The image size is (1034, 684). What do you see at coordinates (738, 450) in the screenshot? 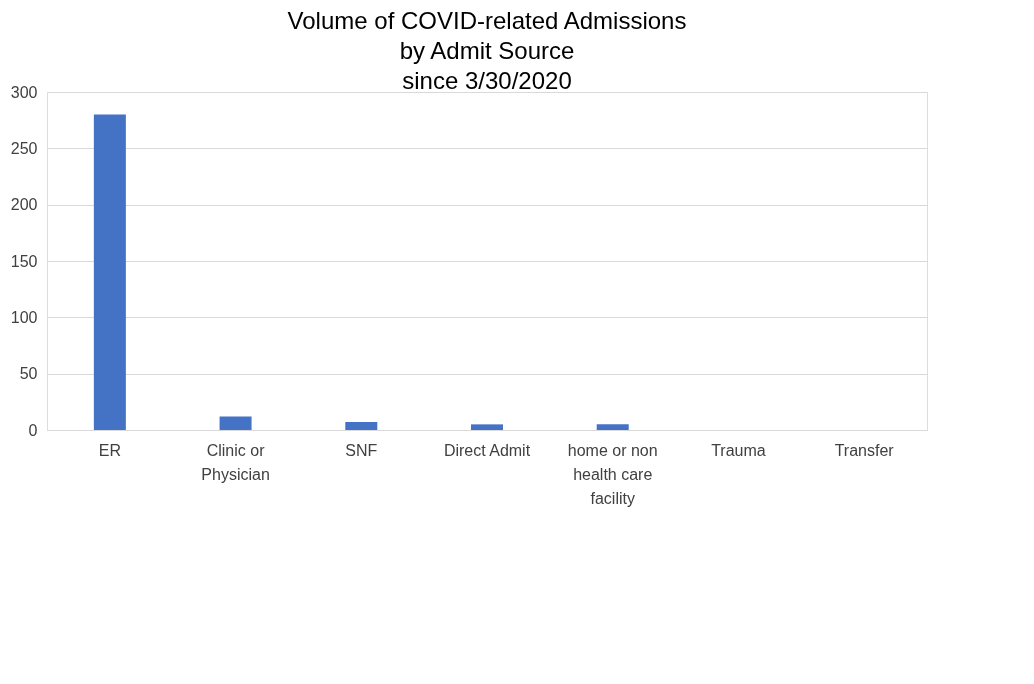
I see `x-tick-label: Trauma` at bounding box center [738, 450].